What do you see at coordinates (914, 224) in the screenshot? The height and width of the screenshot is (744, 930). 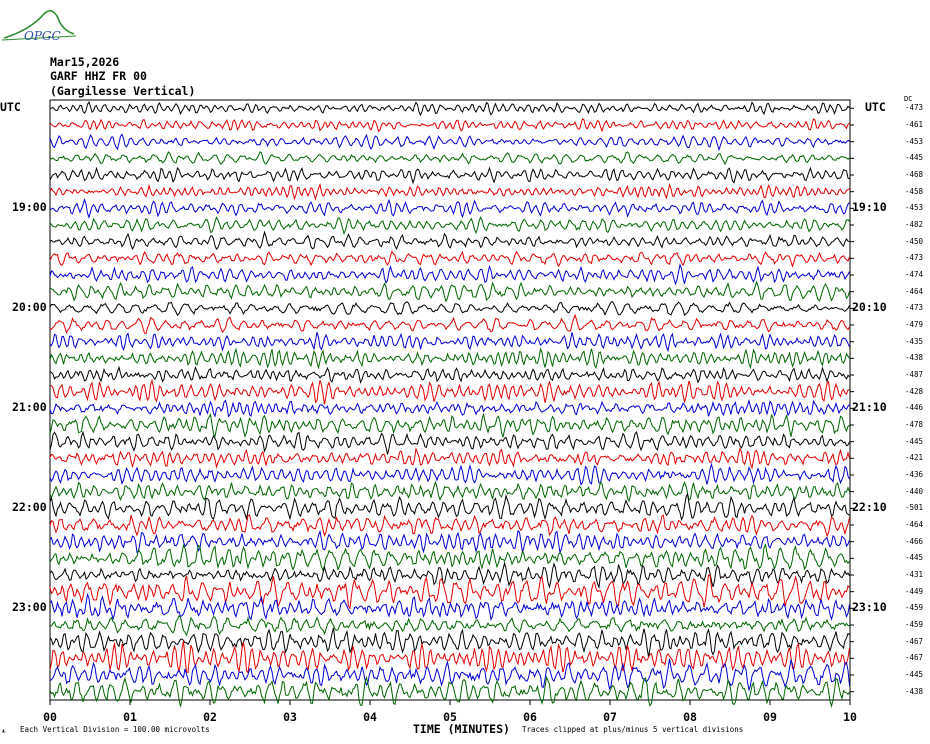 I see `dc-offset-value: -482` at bounding box center [914, 224].